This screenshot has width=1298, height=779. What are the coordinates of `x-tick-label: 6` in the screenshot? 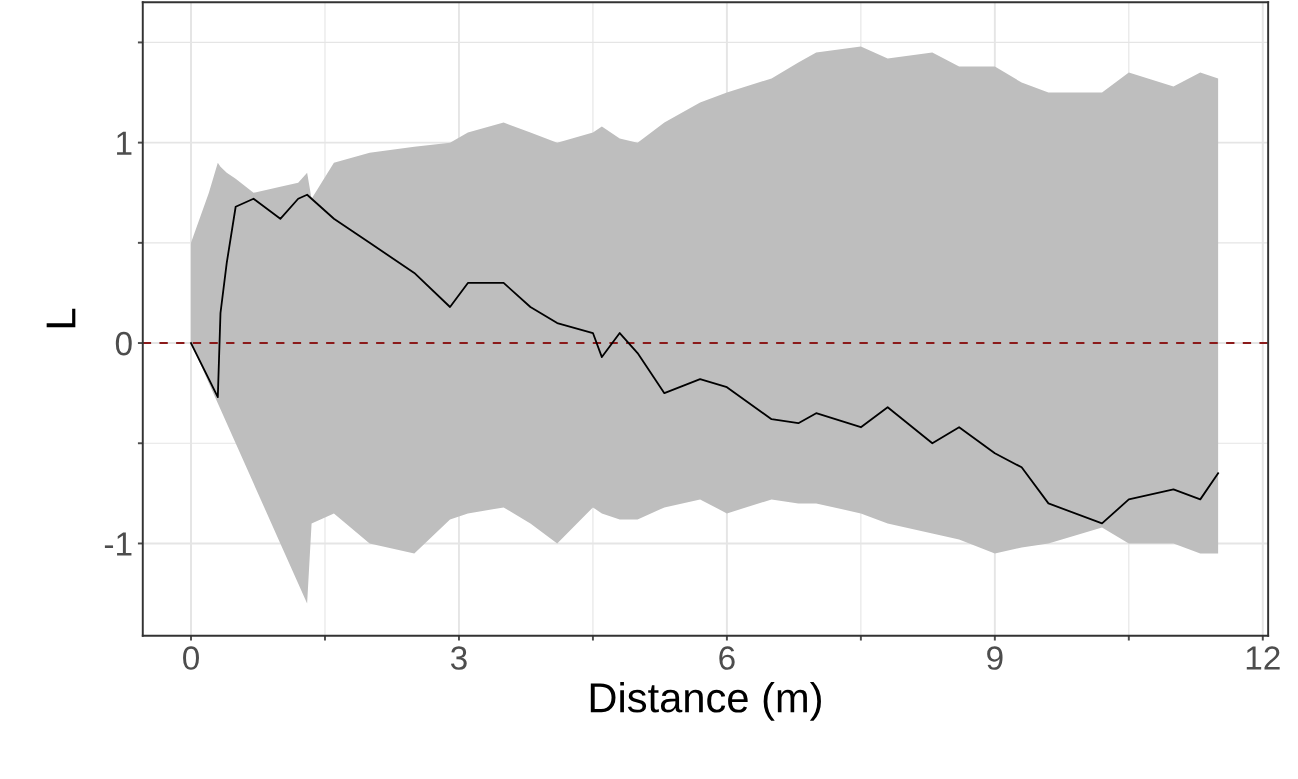 It's located at (727, 658).